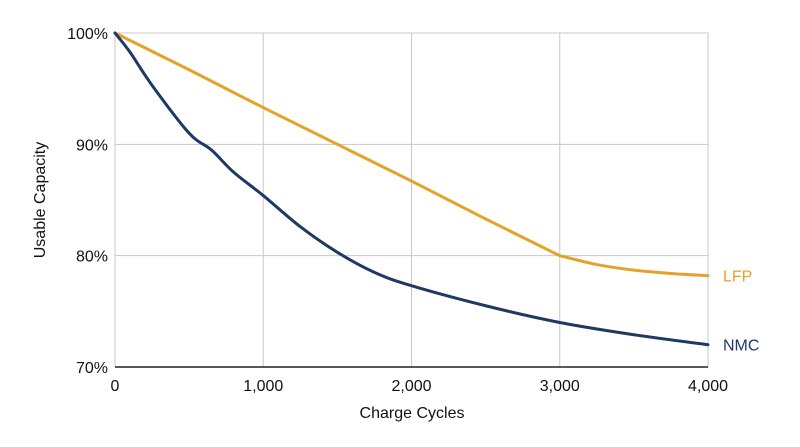 This screenshot has width=800, height=447. Describe the element at coordinates (412, 413) in the screenshot. I see `x-axis-title: Charge Cycles` at that location.